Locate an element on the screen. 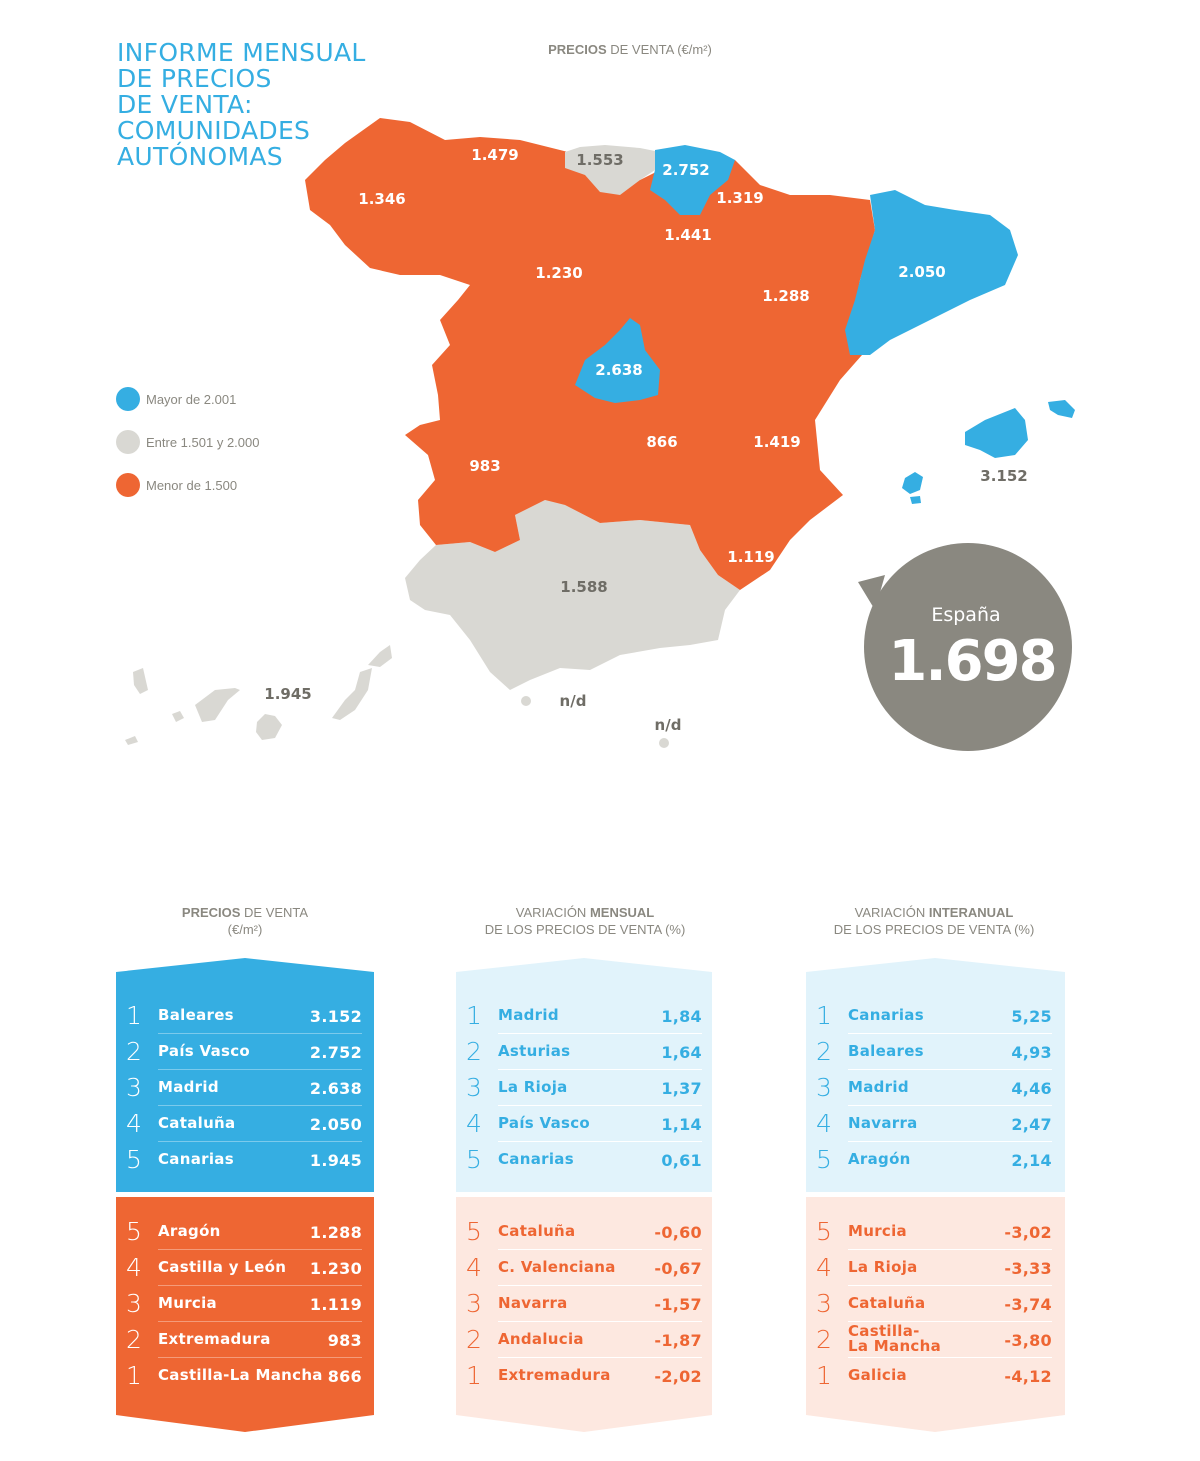 The height and width of the screenshot is (1461, 1200). ranking-value: 1.288 is located at coordinates (335, 1232).